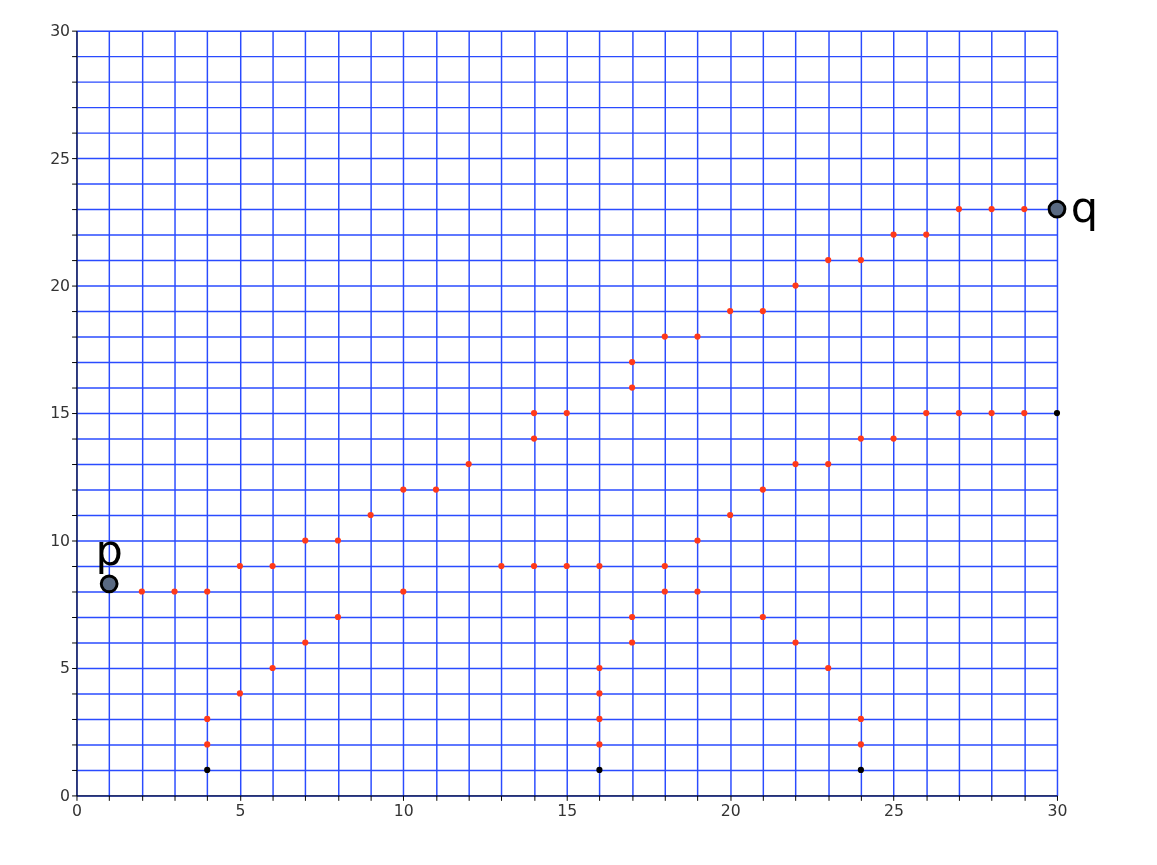  Describe the element at coordinates (65, 795) in the screenshot. I see `y-tick-label: 0` at that location.